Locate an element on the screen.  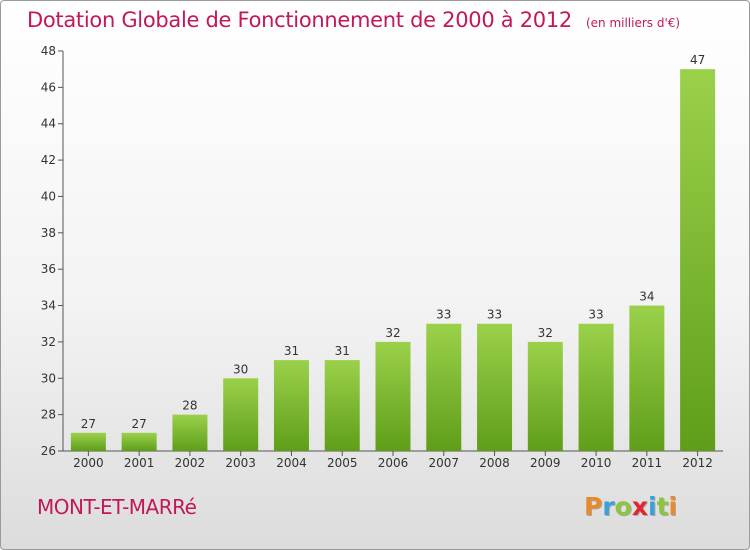
y-tick-label: 30 is located at coordinates (48, 378).